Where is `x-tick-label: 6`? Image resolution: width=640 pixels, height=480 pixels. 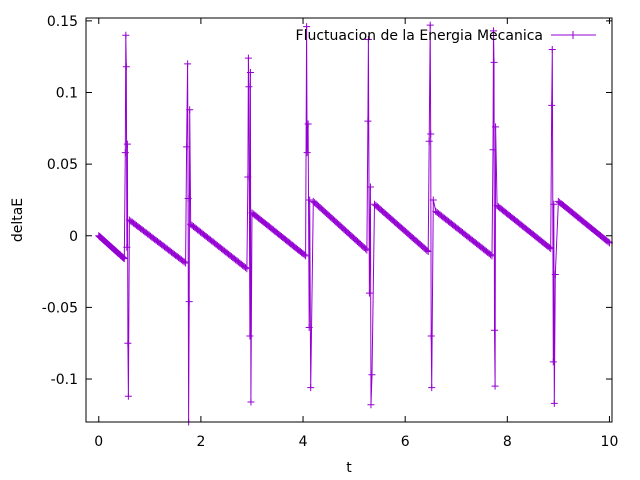
x-tick-label: 6 is located at coordinates (405, 442).